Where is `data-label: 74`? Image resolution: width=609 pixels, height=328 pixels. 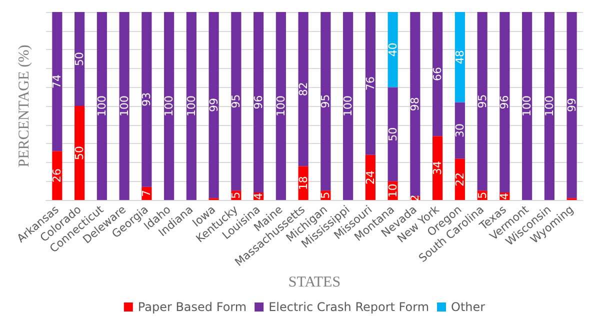
data-label: 74 is located at coordinates (57, 81).